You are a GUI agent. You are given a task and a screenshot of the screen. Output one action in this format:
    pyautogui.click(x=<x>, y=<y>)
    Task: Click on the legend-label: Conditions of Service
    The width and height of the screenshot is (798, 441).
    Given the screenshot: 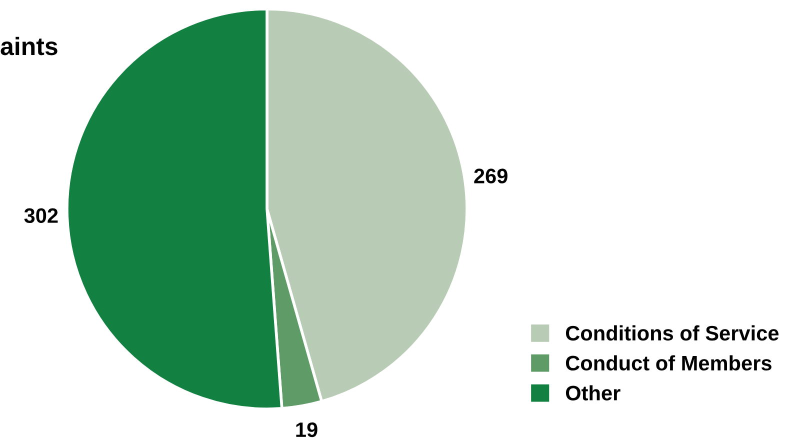 What is the action you would take?
    pyautogui.click(x=672, y=333)
    